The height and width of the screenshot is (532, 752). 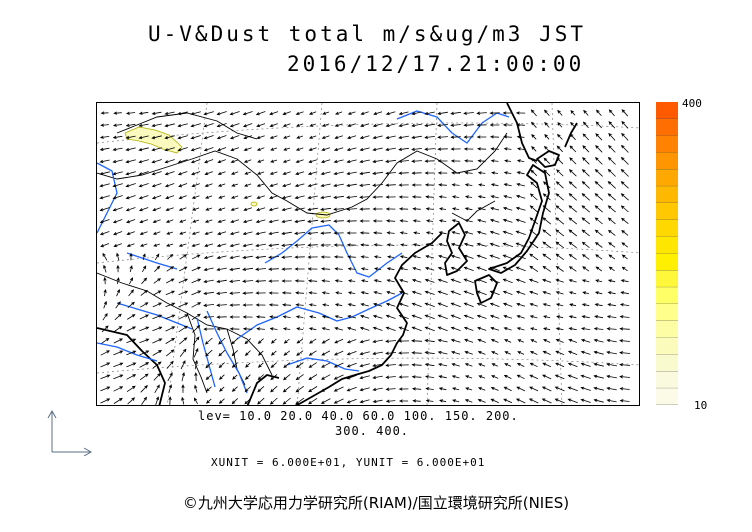 What do you see at coordinates (333, 251) in the screenshot?
I see `river-yellow` at bounding box center [333, 251].